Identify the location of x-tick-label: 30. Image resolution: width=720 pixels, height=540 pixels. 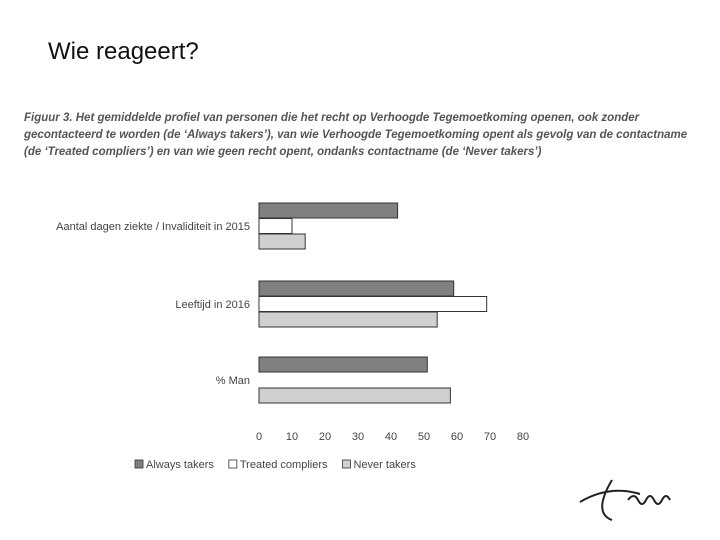
(358, 437).